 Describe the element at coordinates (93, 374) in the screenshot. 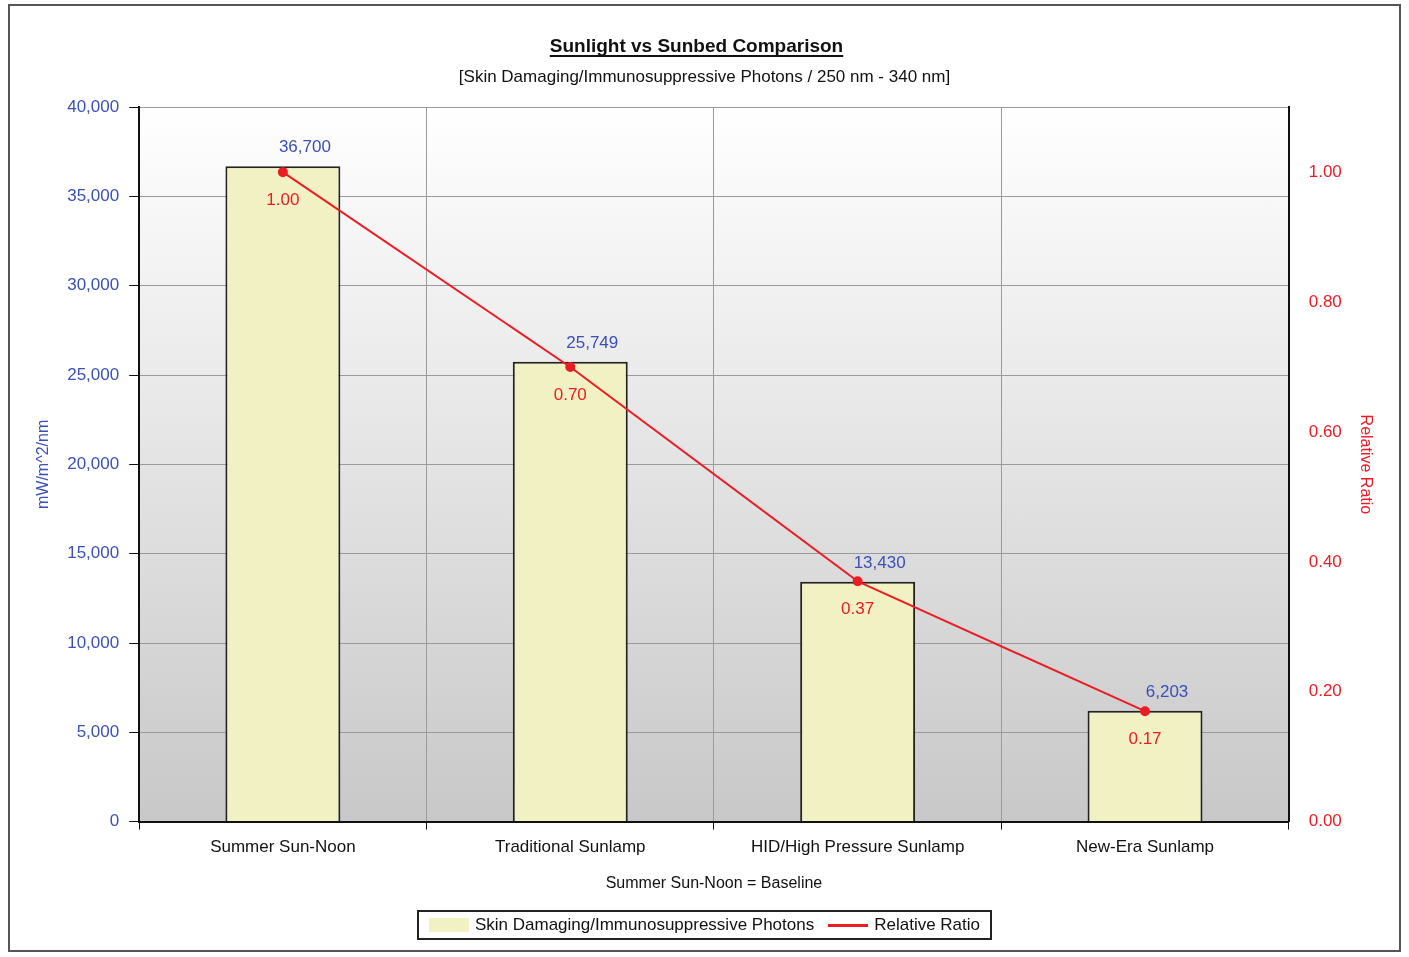

I see `y-tick-label: 25,000` at that location.